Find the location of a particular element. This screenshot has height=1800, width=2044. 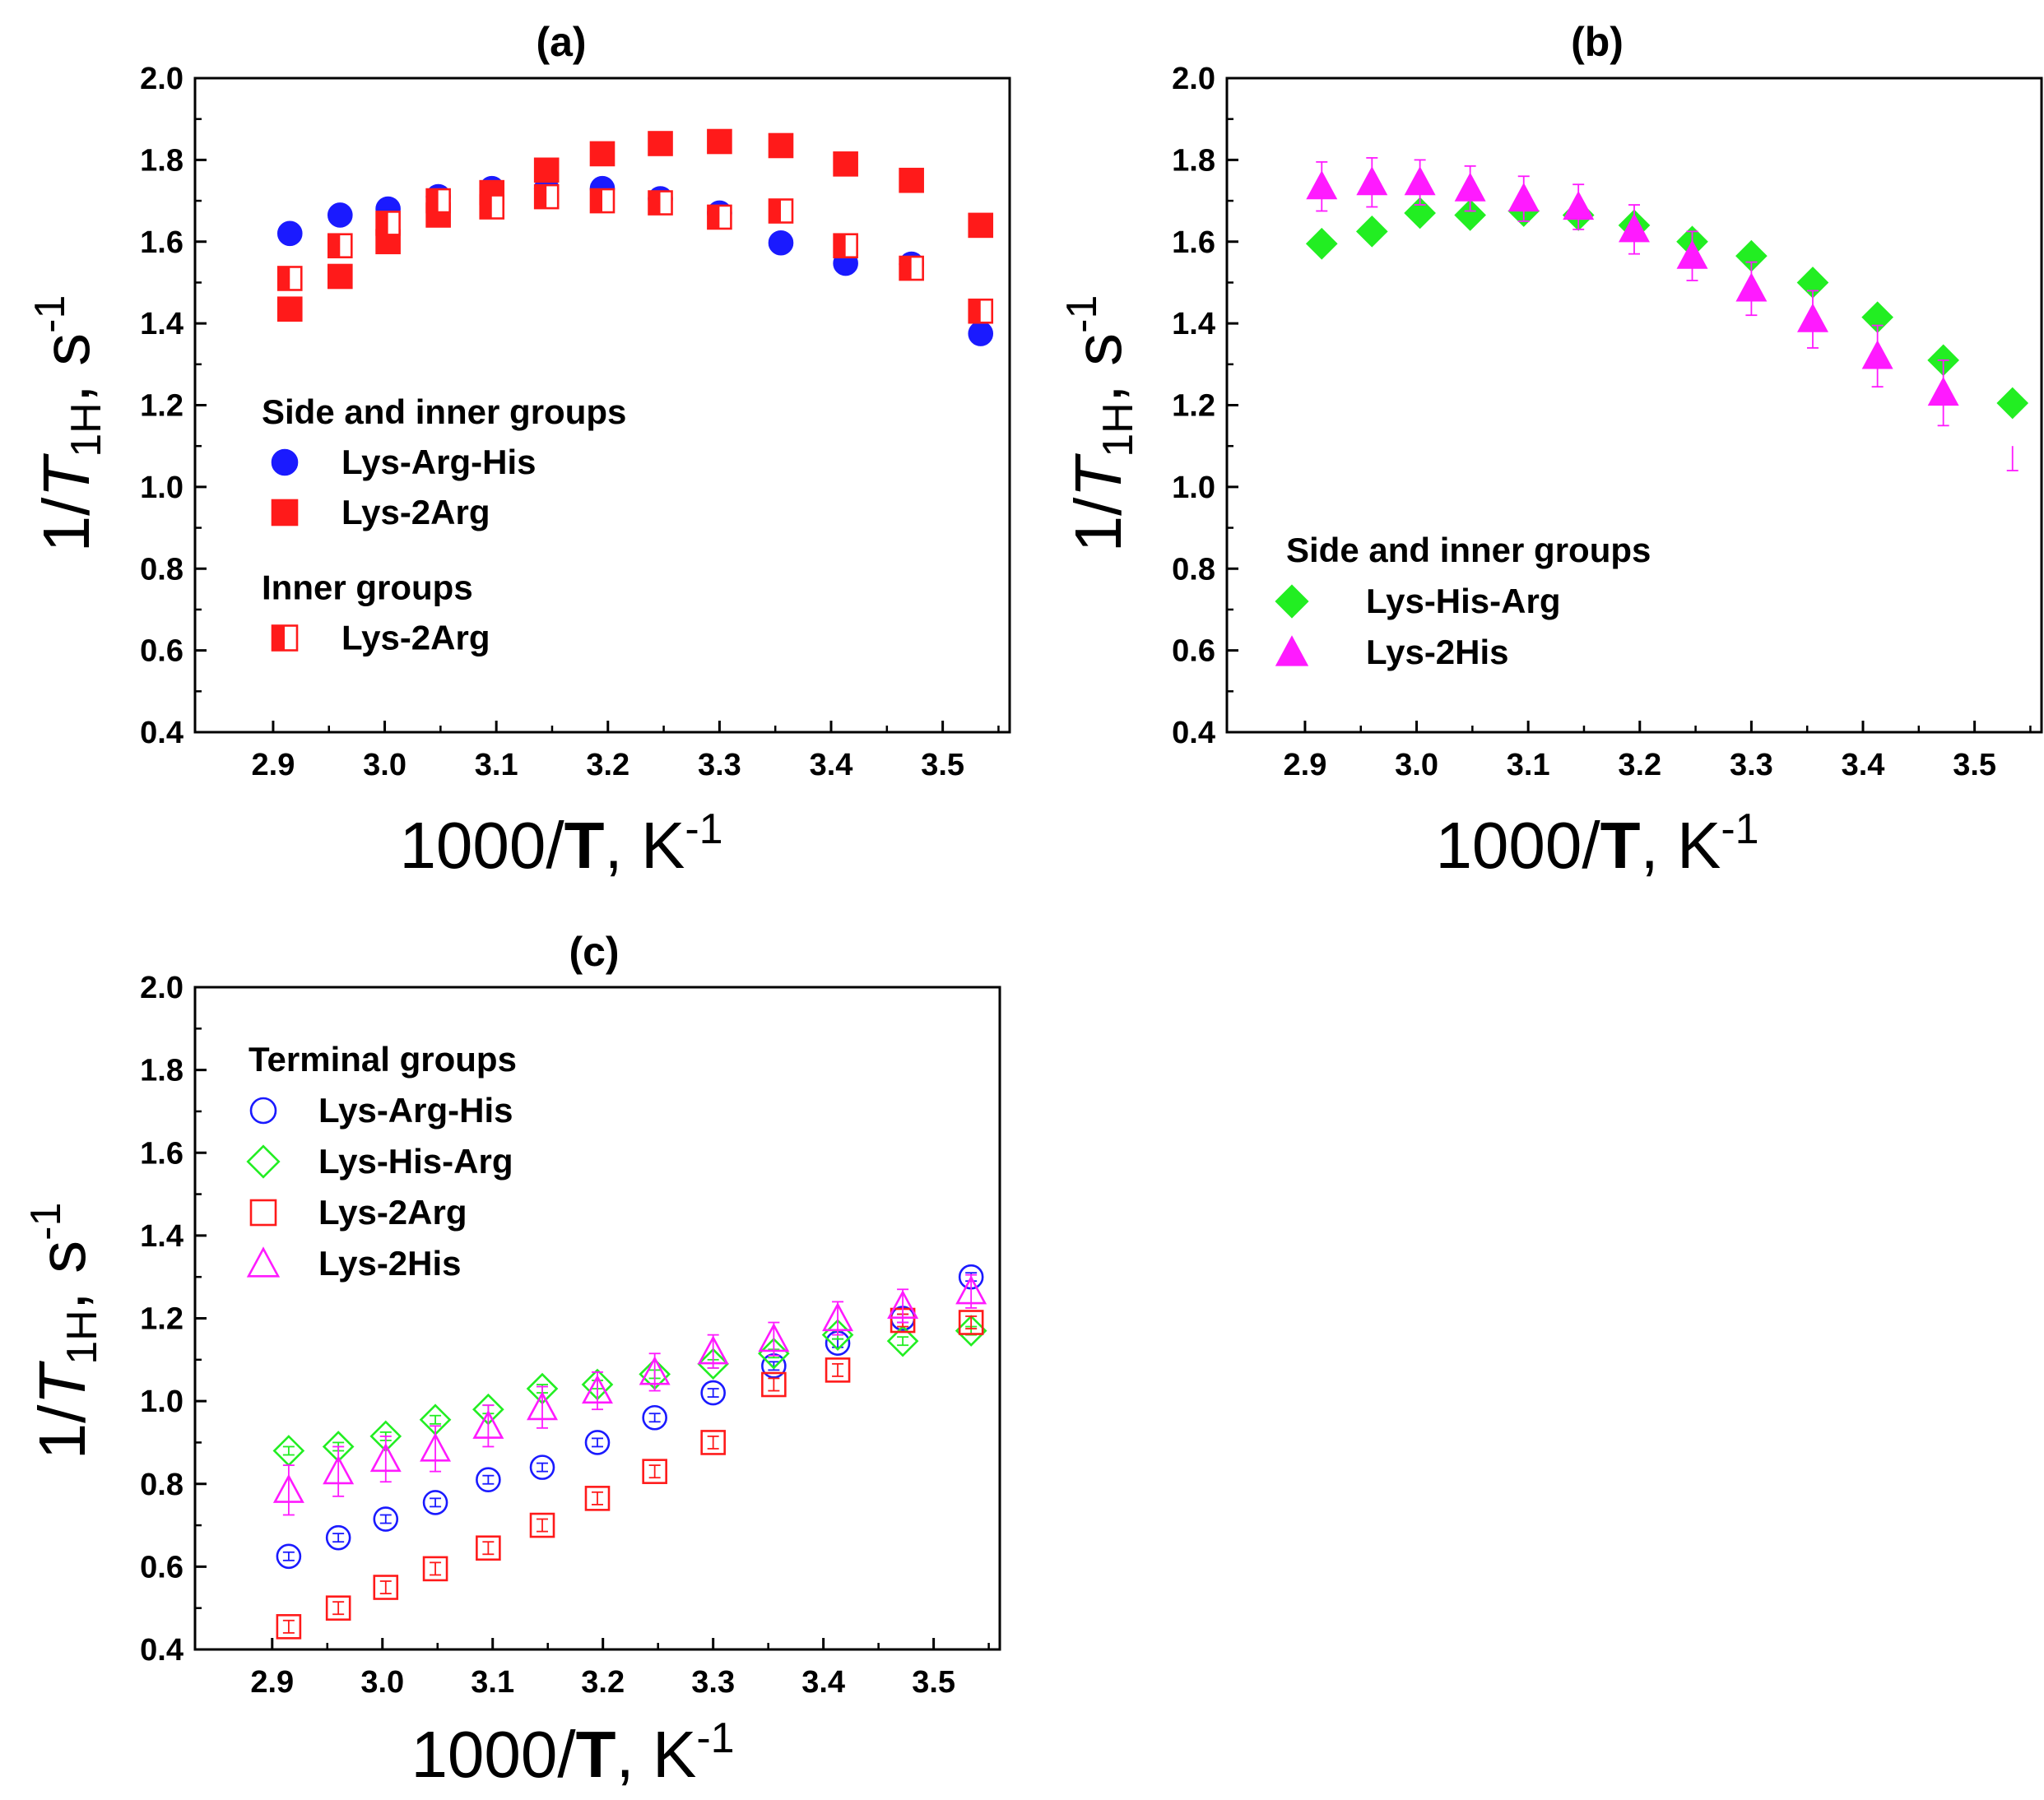

x-tick-label: 3.4 is located at coordinates (1864, 765).